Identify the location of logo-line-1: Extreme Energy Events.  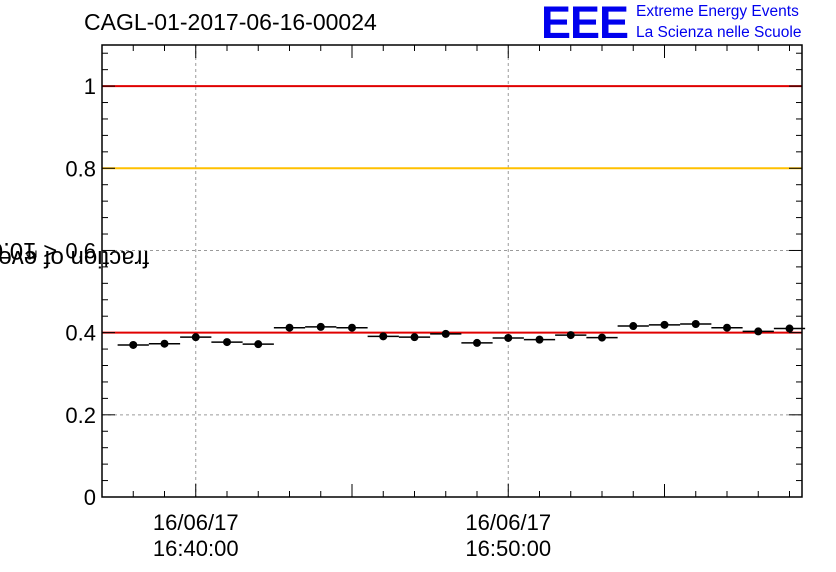
(717, 11).